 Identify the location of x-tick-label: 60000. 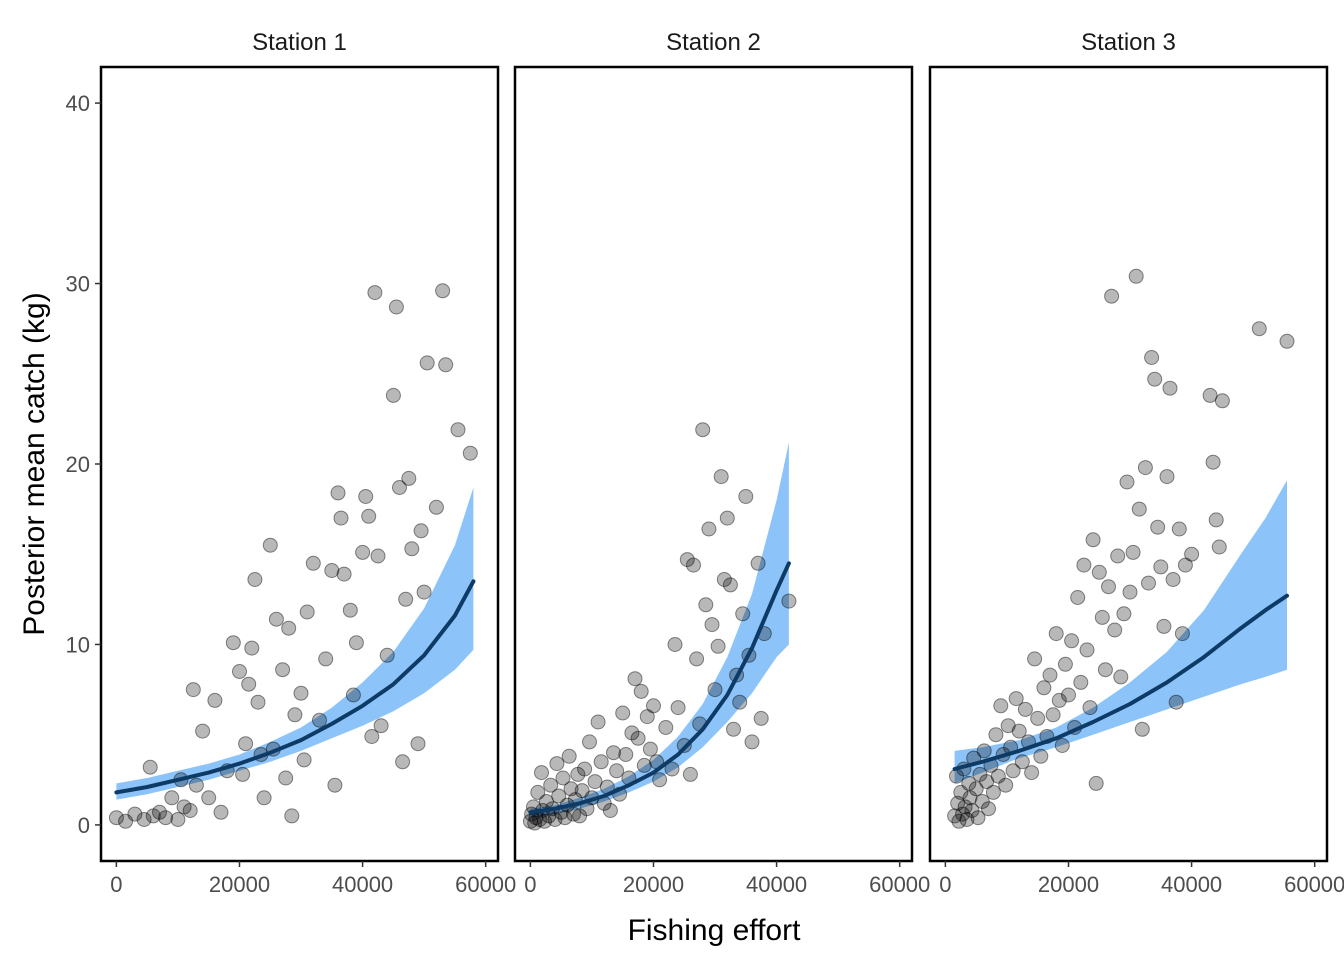
(899, 884).